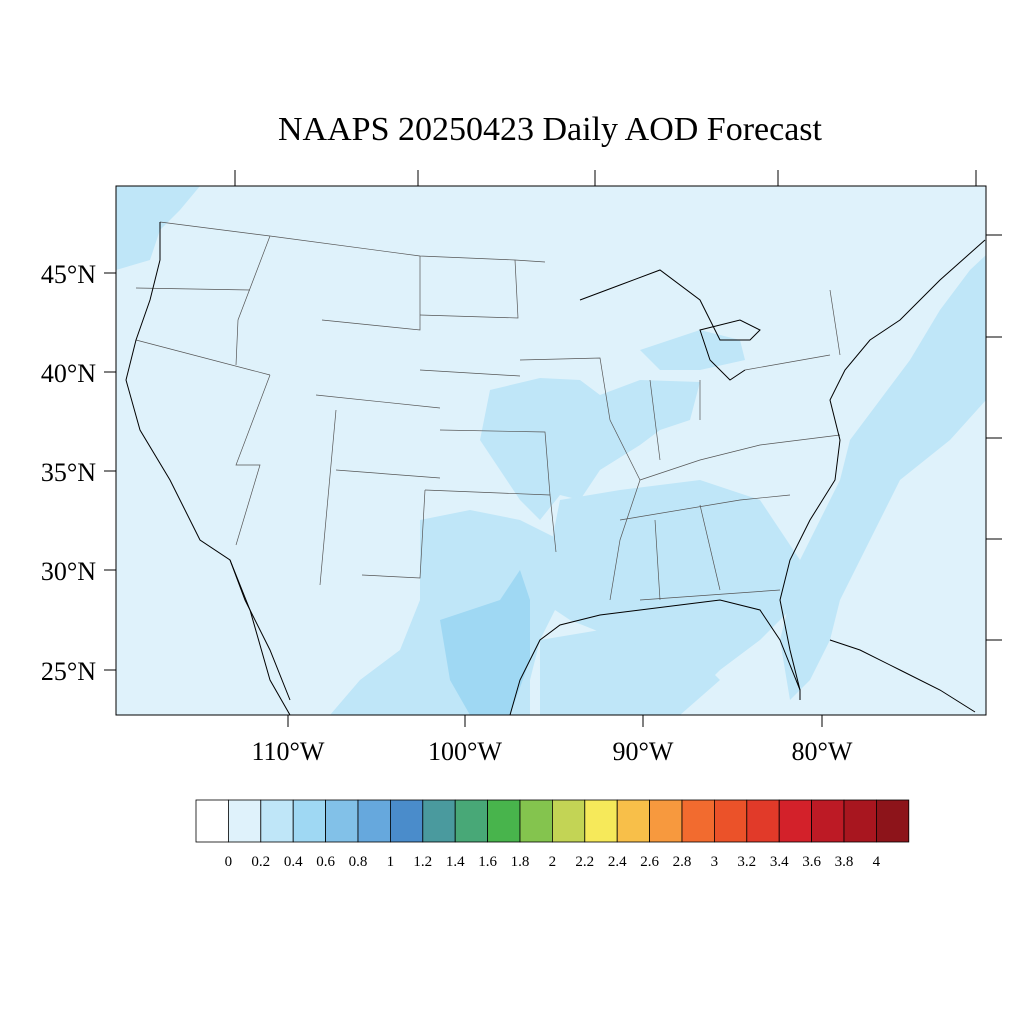 This screenshot has height=1024, width=1024. Describe the element at coordinates (253, 300) in the screenshot. I see `border-id-mt` at that location.